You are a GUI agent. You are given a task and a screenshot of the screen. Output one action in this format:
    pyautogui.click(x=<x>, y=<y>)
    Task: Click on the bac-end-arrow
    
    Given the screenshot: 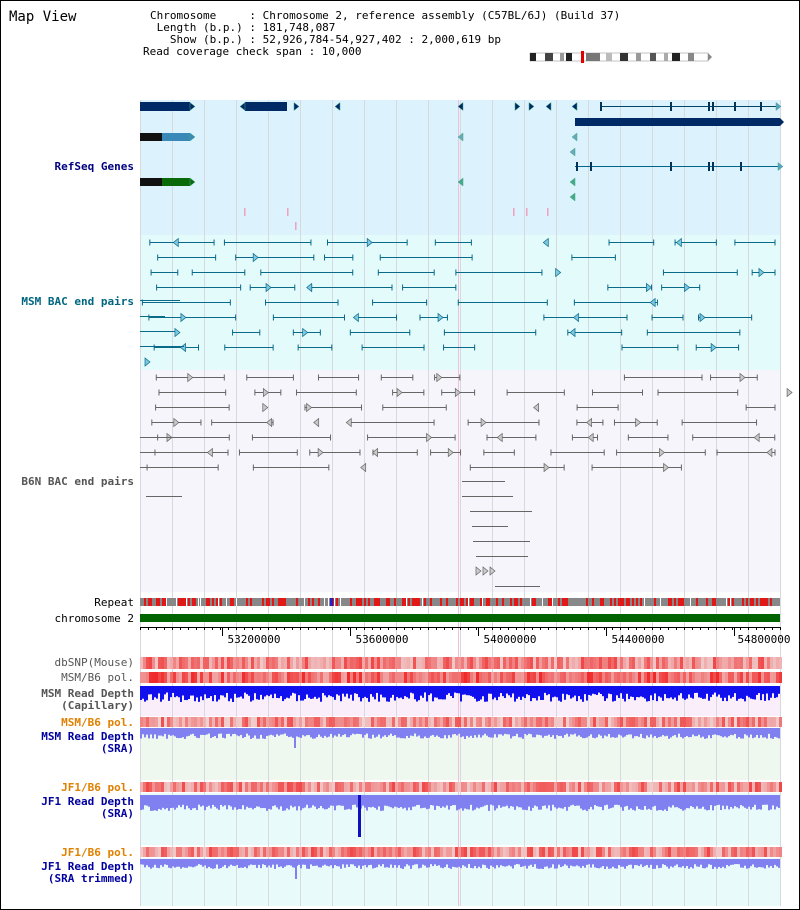 What is the action you would take?
    pyautogui.click(x=450, y=452)
    